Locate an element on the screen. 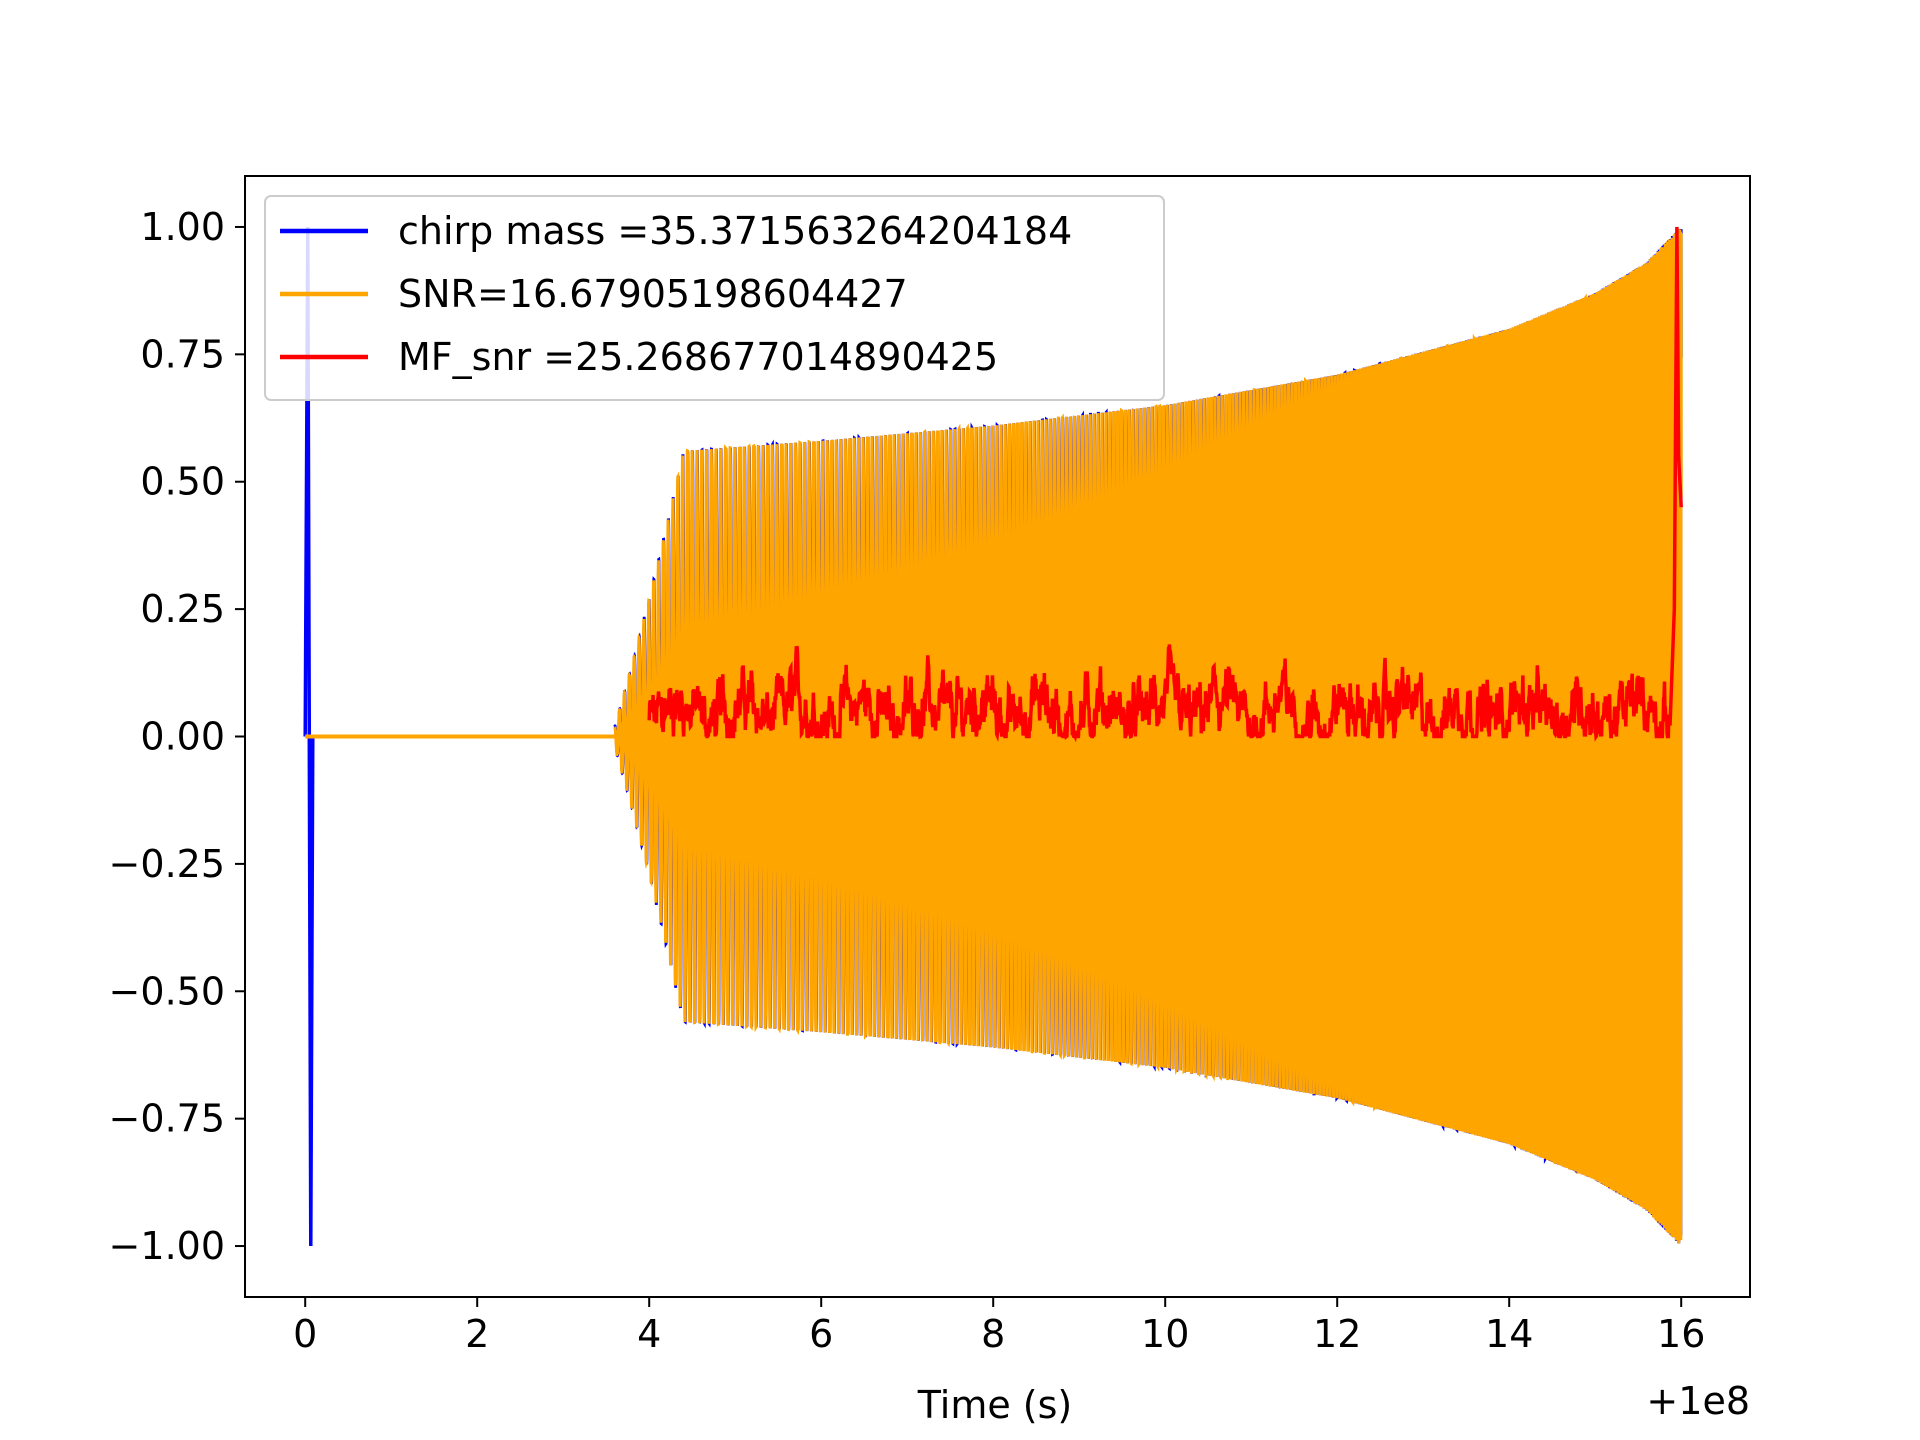 Image resolution: width=1920 pixels, height=1440 pixels. legend-label-mf-snr: MF_snr =25.268677014890425 is located at coordinates (698, 357).